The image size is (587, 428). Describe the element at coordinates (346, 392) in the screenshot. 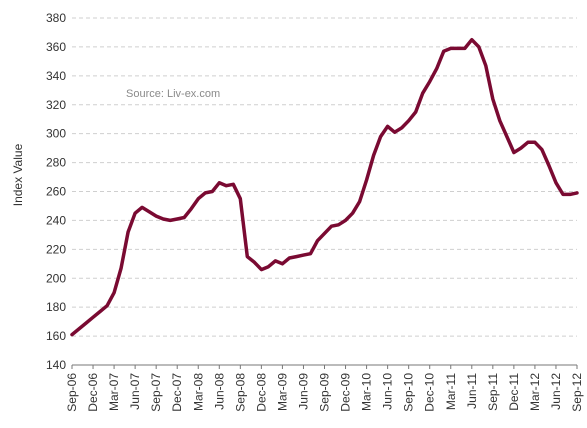

I see `x-tick-label: Dec-09` at that location.